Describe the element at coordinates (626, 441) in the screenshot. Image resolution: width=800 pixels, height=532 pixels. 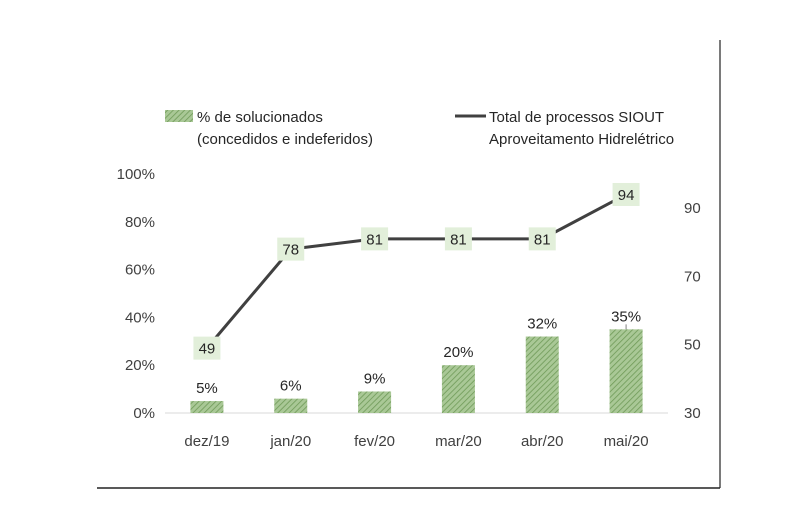
I see `x-axis-tick-label: mai/20` at that location.